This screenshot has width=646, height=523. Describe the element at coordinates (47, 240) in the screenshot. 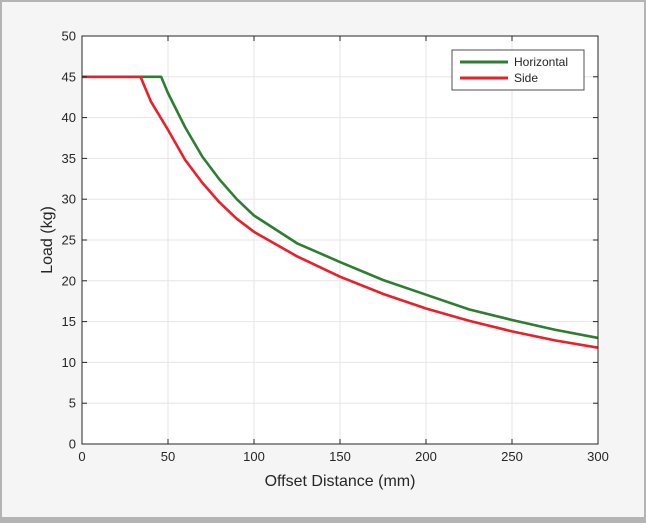

I see `y-axis-label: Load (kg)` at that location.